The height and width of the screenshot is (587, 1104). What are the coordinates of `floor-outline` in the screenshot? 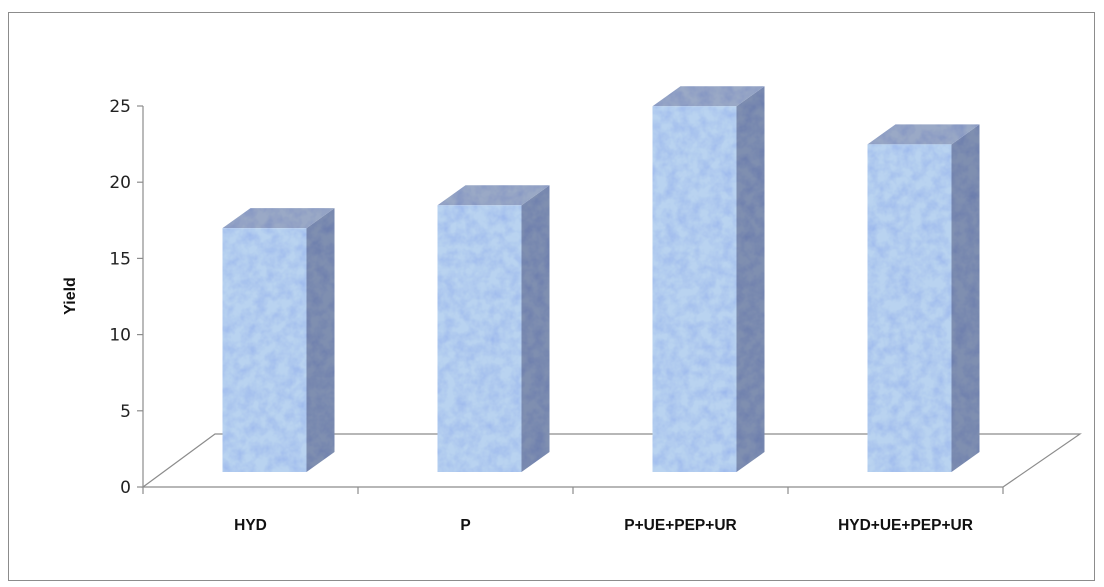 It's located at (611, 460).